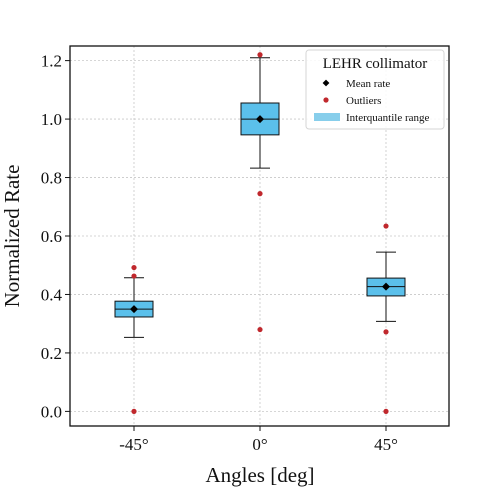 Image resolution: width=488 pixels, height=488 pixels. Describe the element at coordinates (326, 100) in the screenshot. I see `legend-outlier-marker` at that location.